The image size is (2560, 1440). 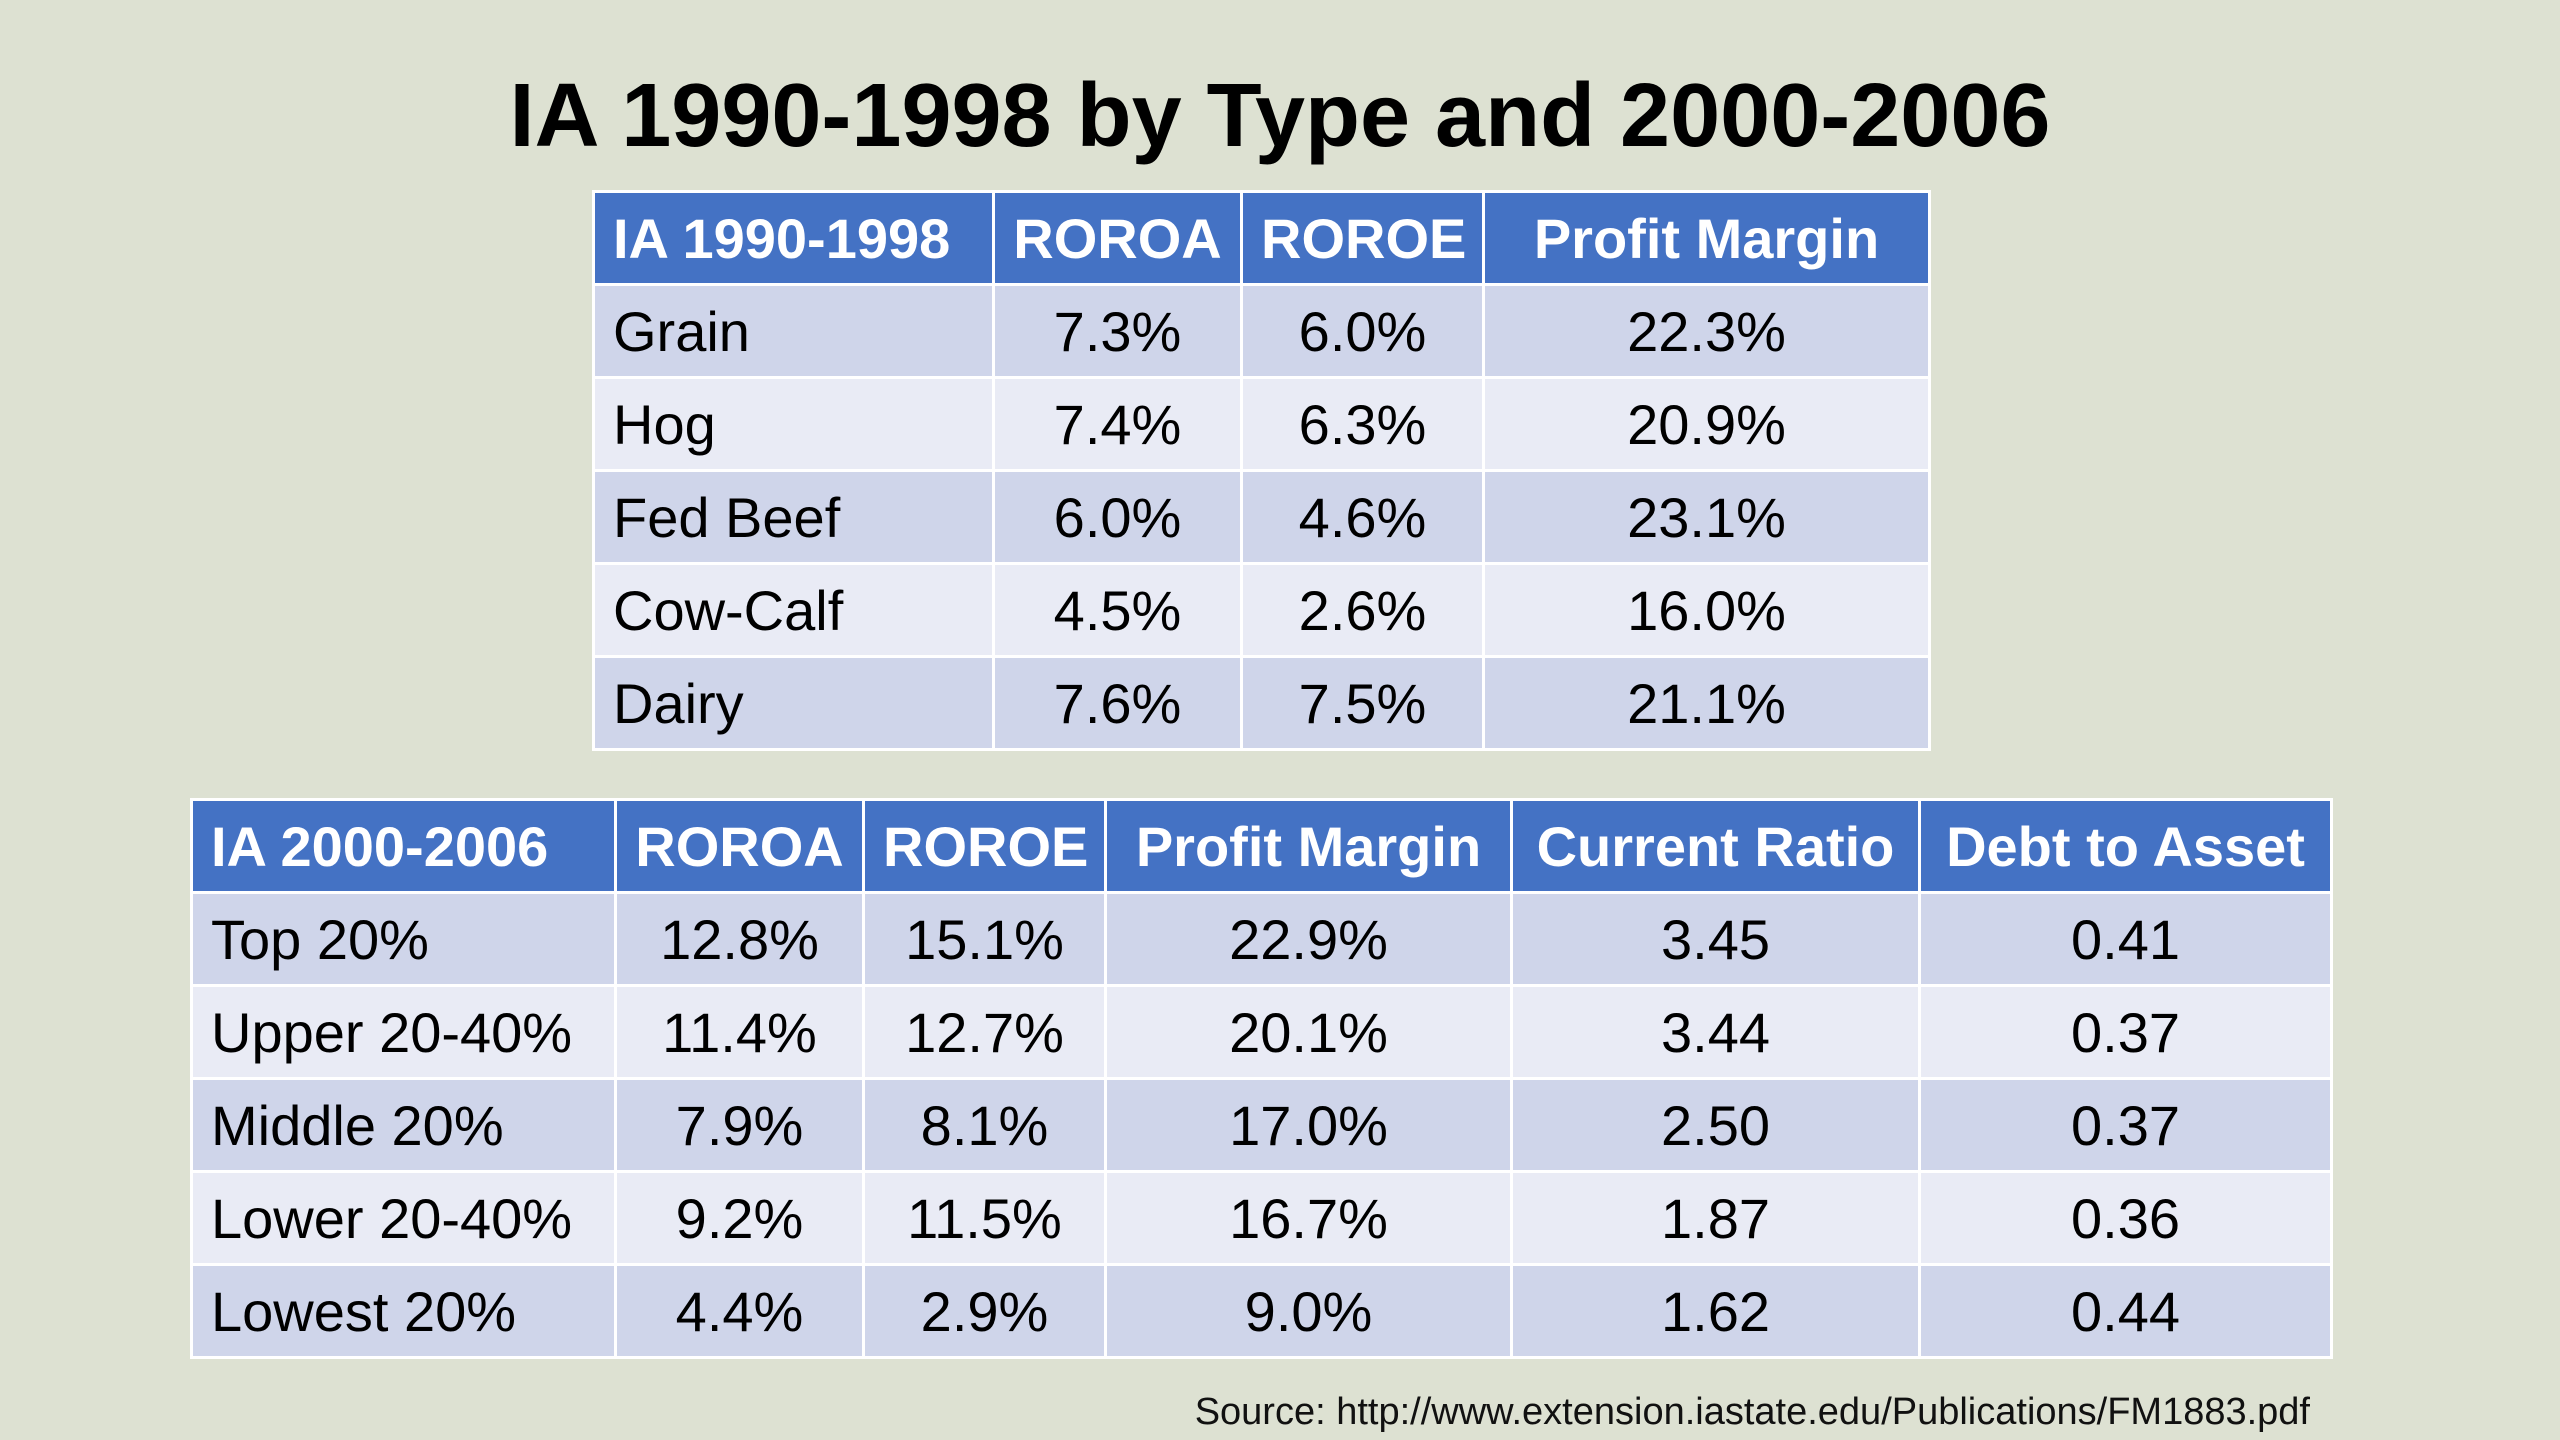 What do you see at coordinates (793, 238) in the screenshot?
I see `column-header: IA 1990-1998` at bounding box center [793, 238].